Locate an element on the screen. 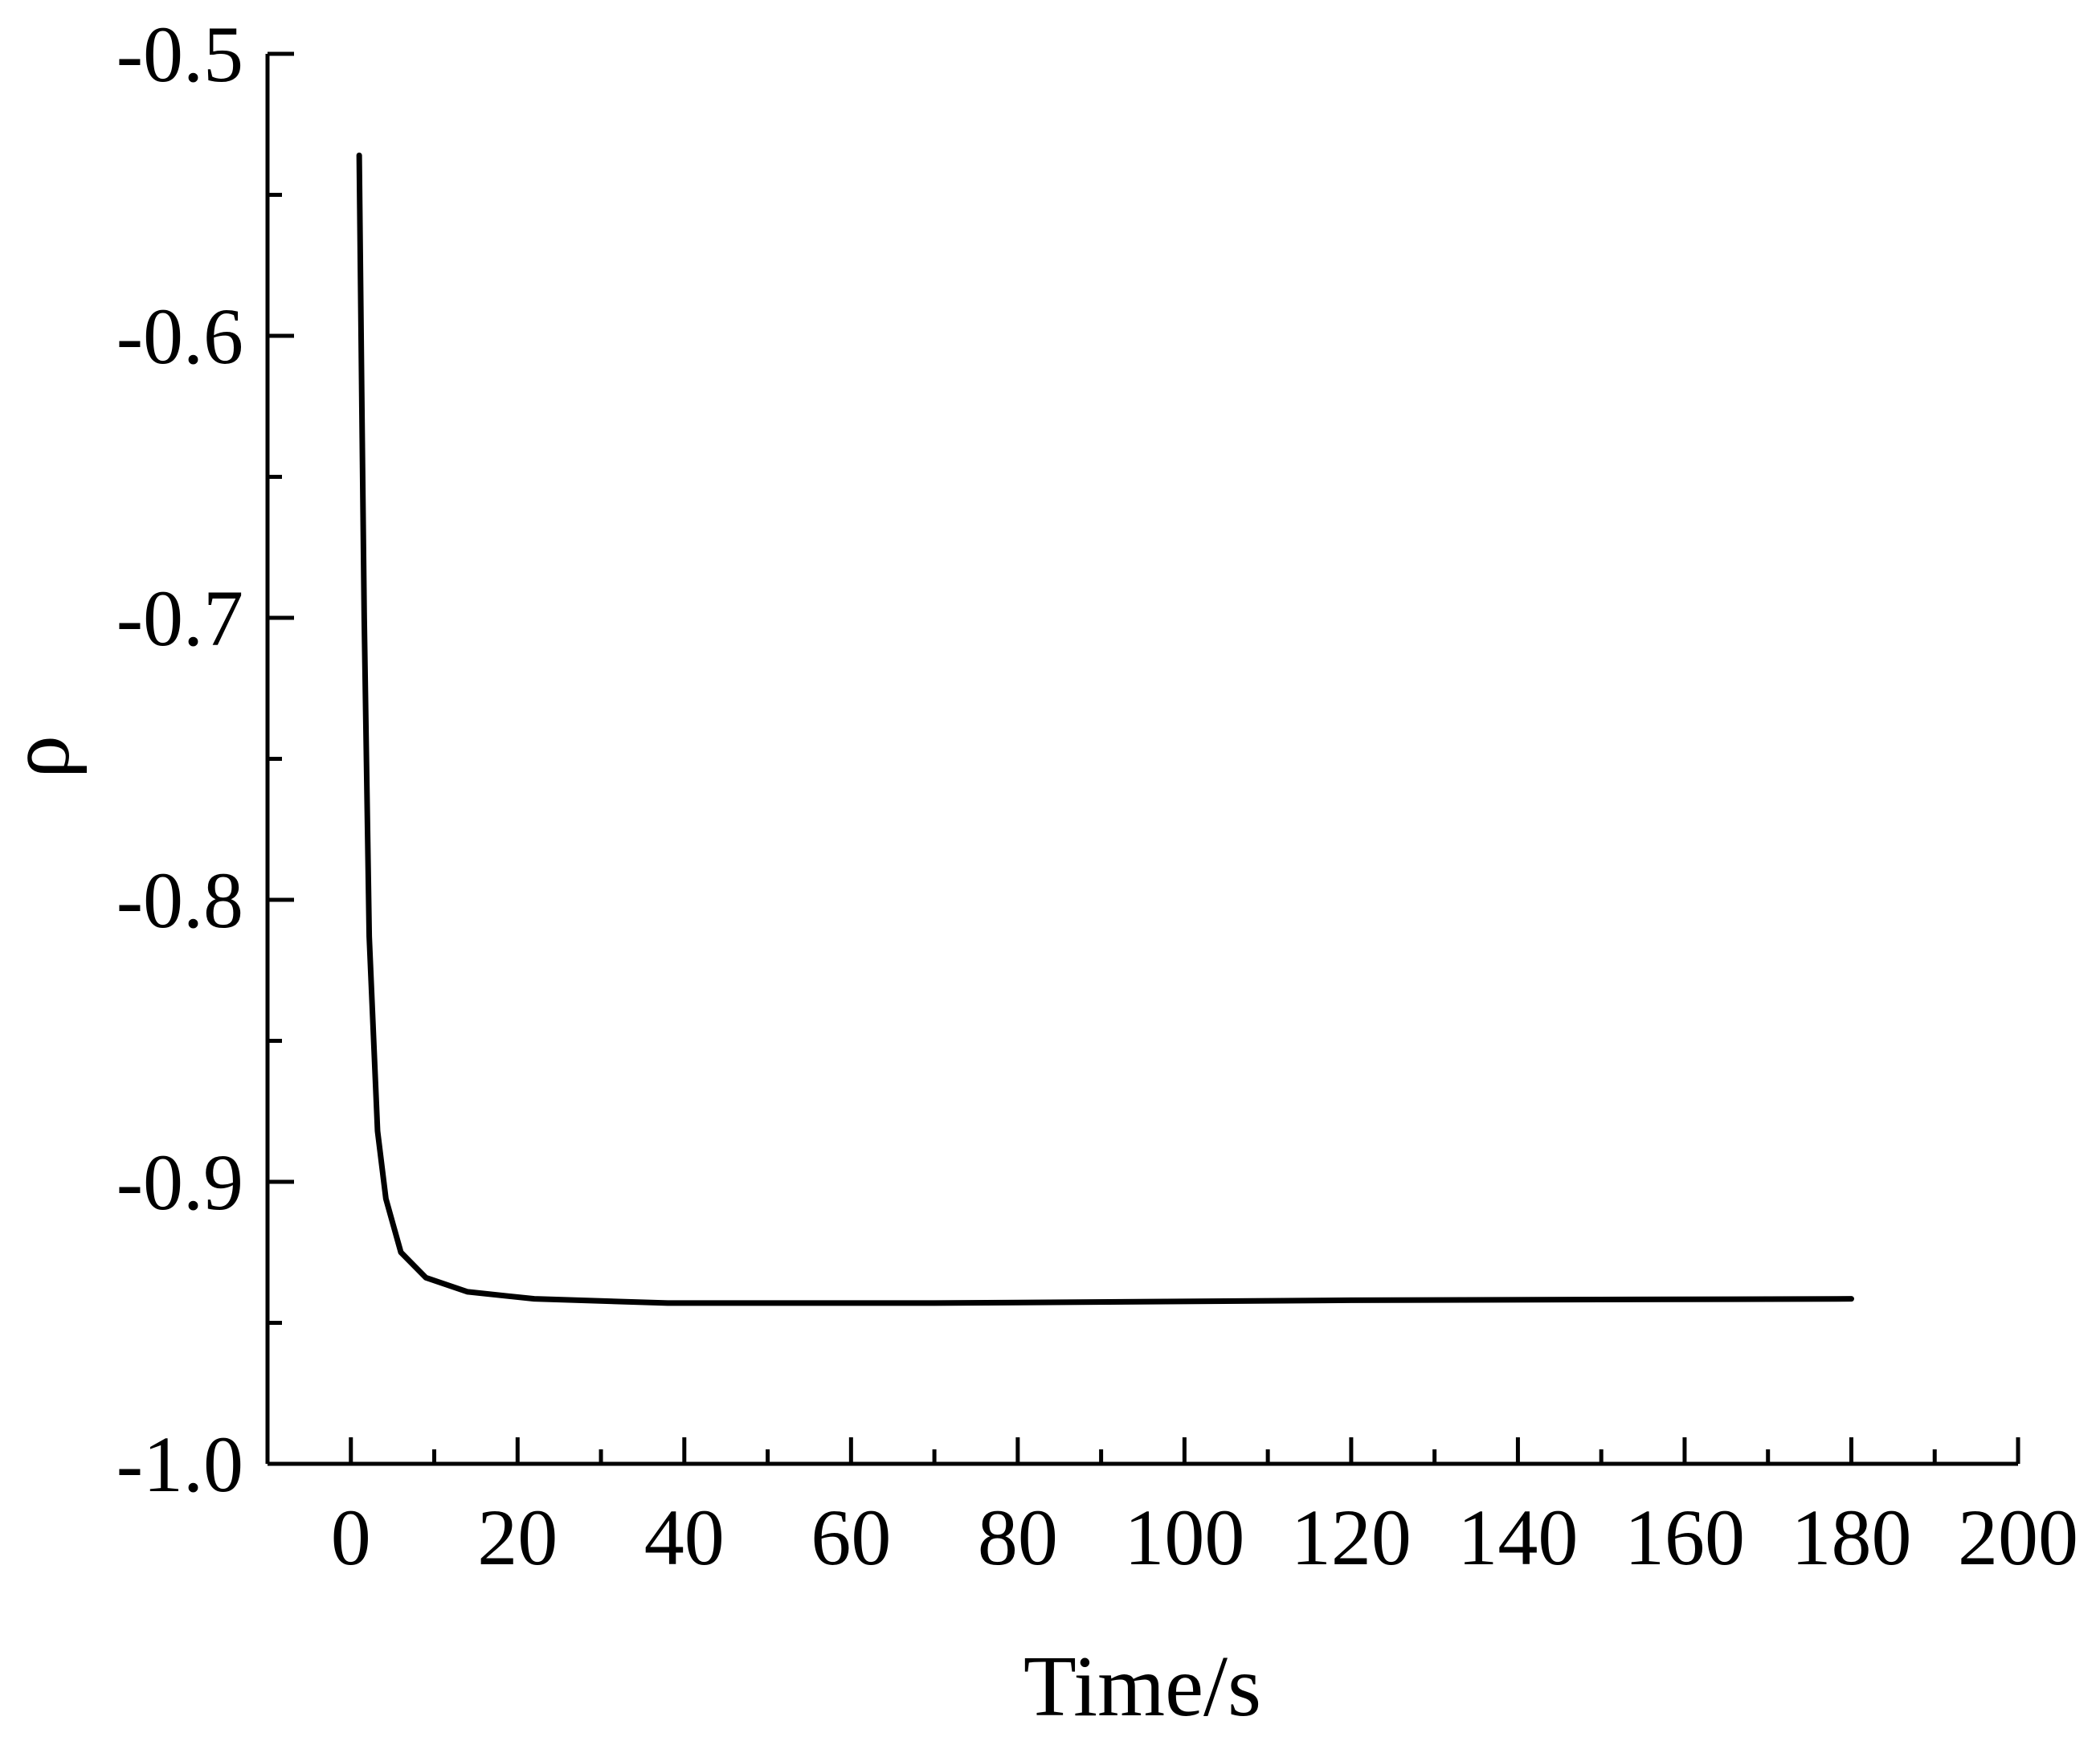 The width and height of the screenshot is (2100, 1741). x-tick-label: 20 is located at coordinates (517, 1537).